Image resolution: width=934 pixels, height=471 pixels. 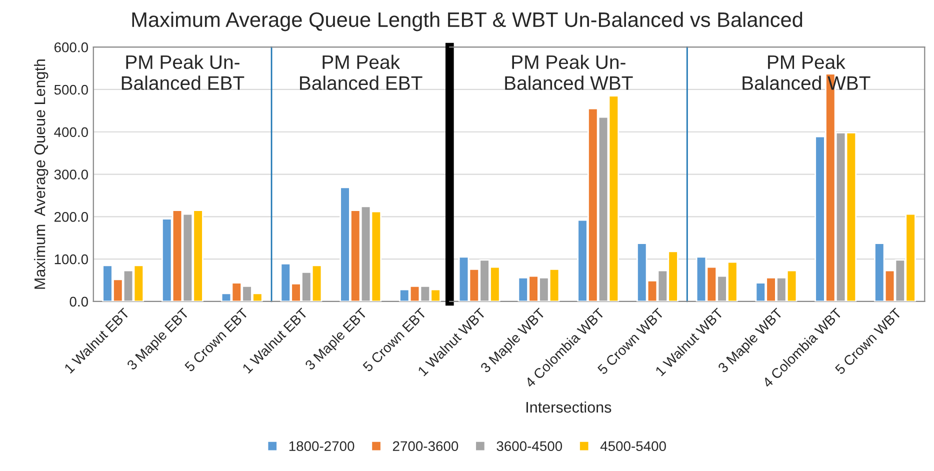 What do you see at coordinates (425, 446) in the screenshot?
I see `legend-label: 2700-3600` at bounding box center [425, 446].